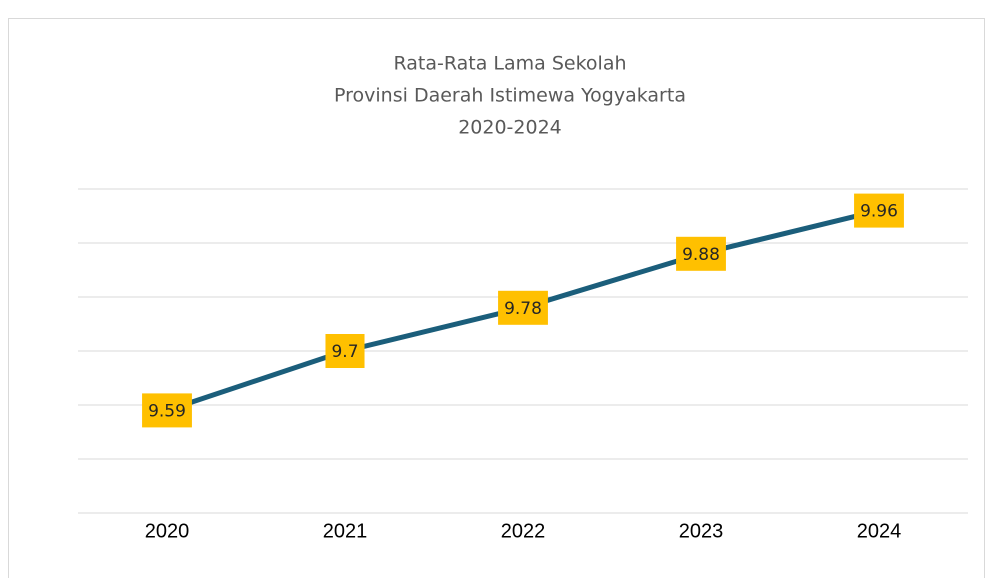 The width and height of the screenshot is (987, 582). Describe the element at coordinates (509, 64) in the screenshot. I see `chart-title: Rata-Rata Lama Sekolah` at that location.